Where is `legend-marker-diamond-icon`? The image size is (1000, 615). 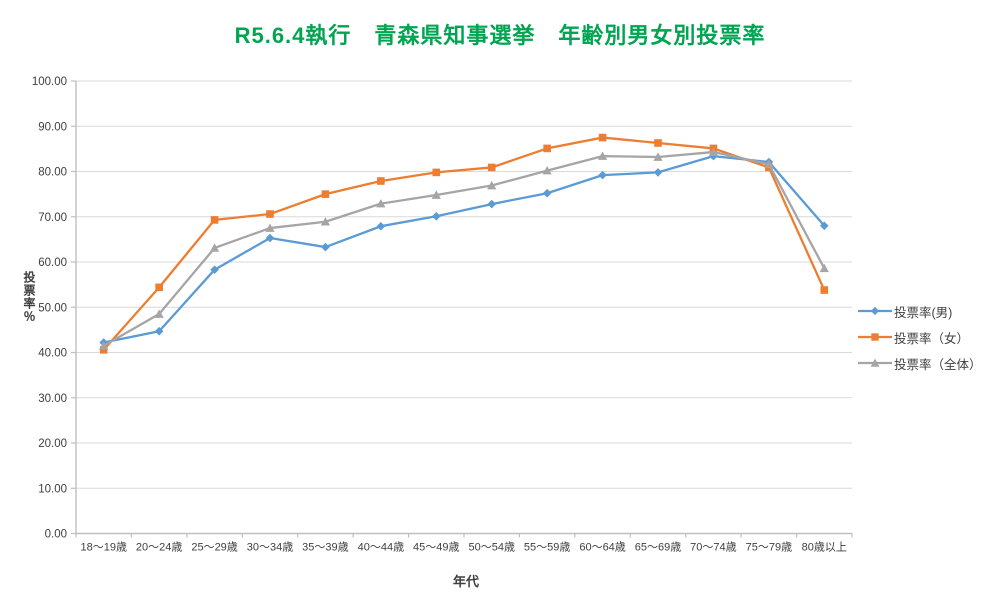 legend-marker-diamond-icon is located at coordinates (875, 311).